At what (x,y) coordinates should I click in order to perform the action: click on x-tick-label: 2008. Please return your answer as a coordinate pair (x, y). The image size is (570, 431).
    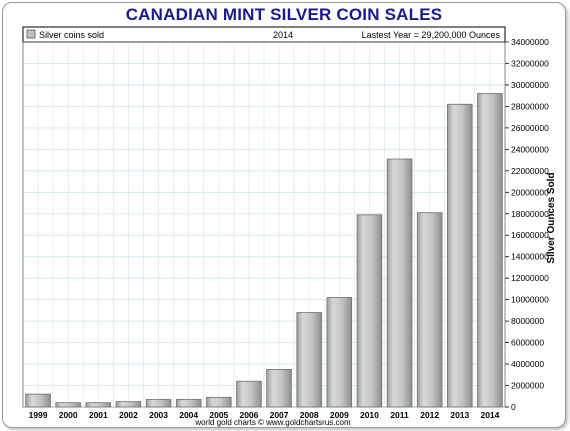
    Looking at the image, I should click on (309, 415).